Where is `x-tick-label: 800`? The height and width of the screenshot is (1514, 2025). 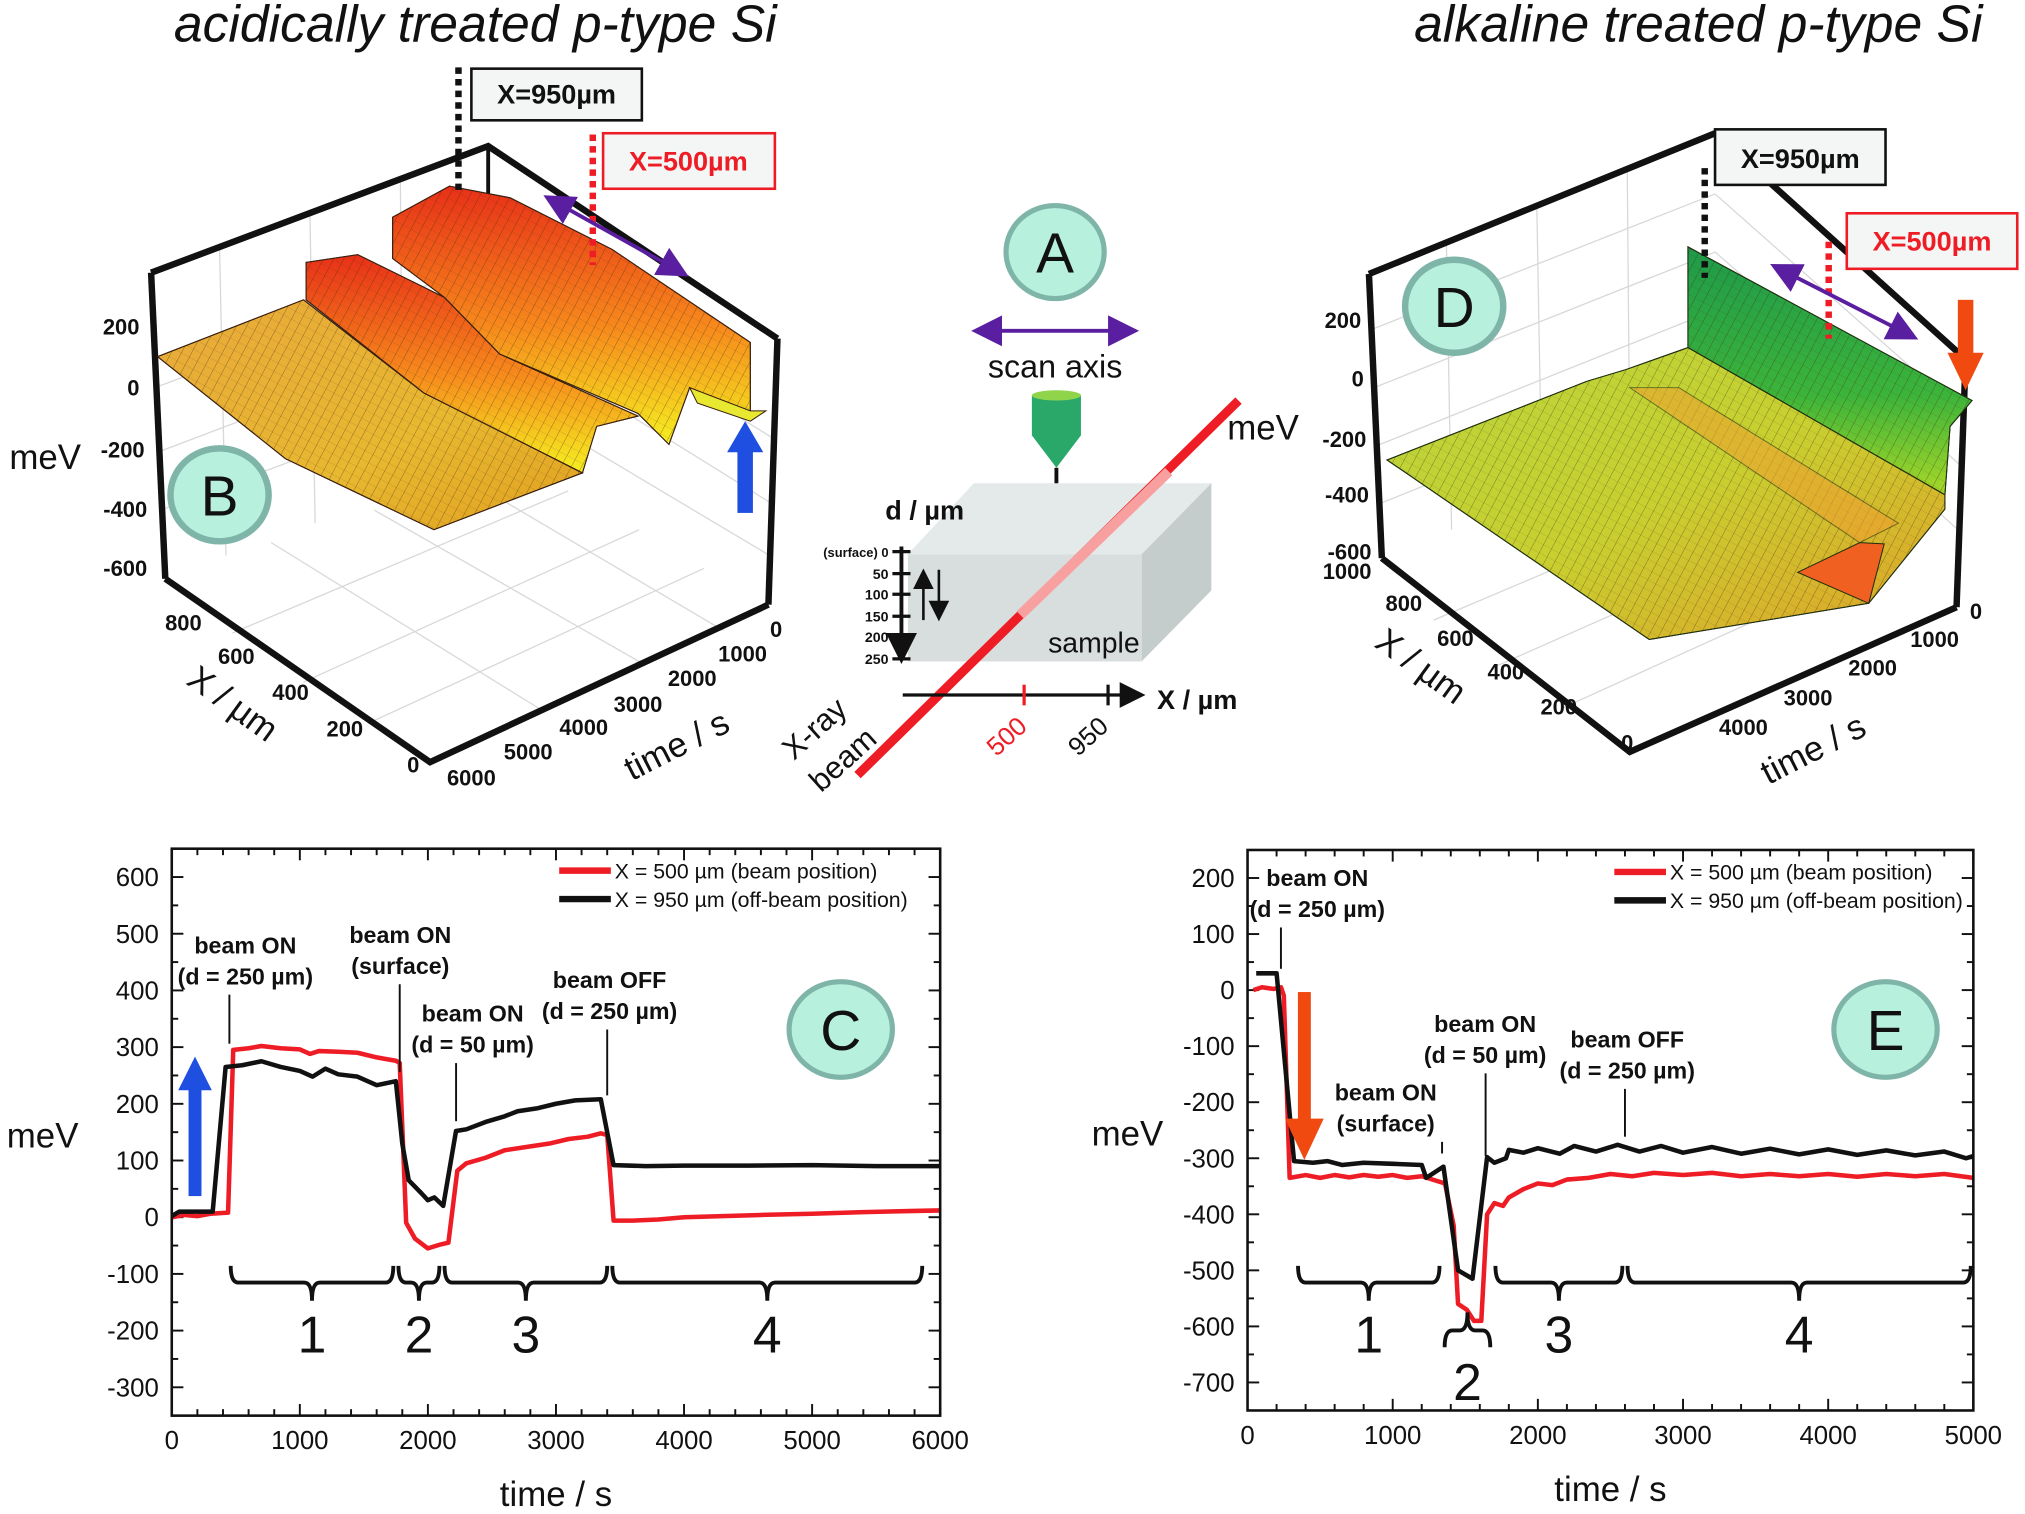
x-tick-label: 800 is located at coordinates (183, 622).